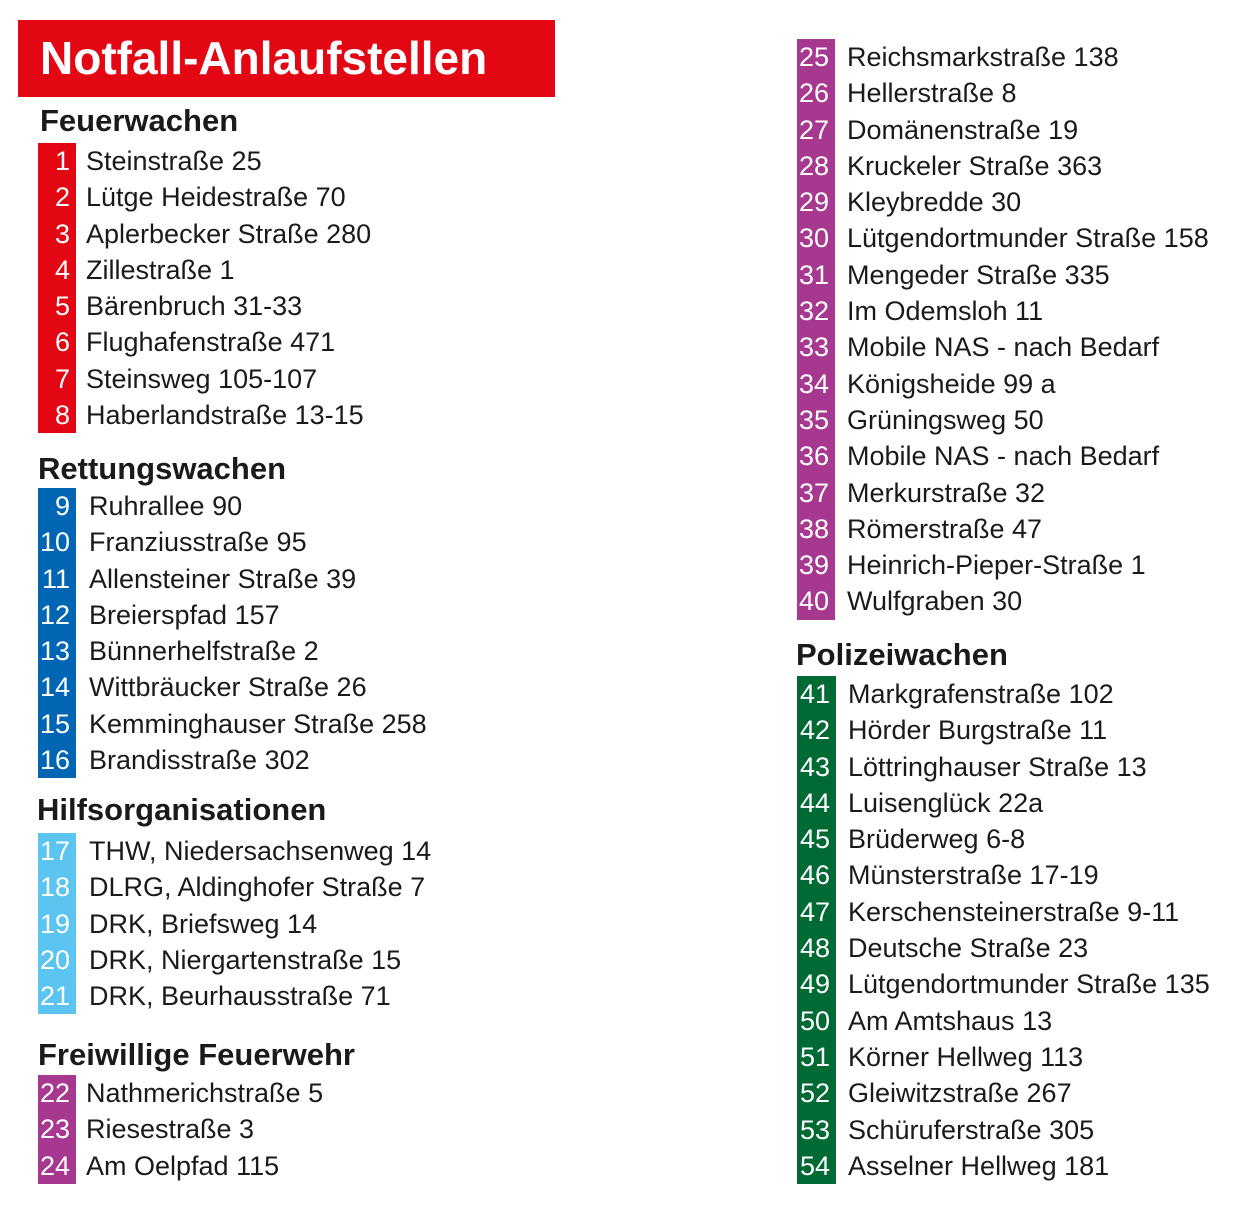 The height and width of the screenshot is (1209, 1236). What do you see at coordinates (170, 1129) in the screenshot?
I see `item-address: Riesestraße 3` at bounding box center [170, 1129].